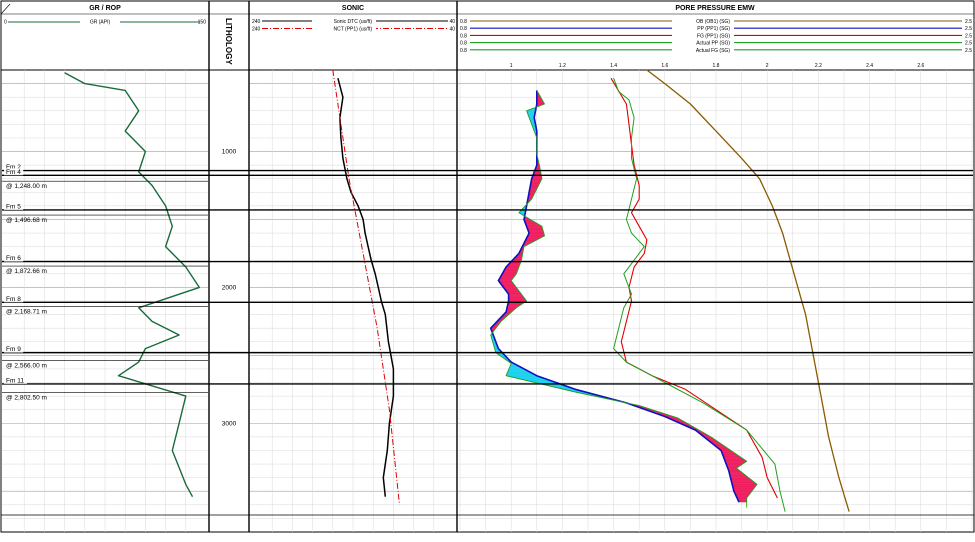 This screenshot has height=542, width=975. Describe the element at coordinates (256, 22) in the screenshot. I see `sonic-legend-left-0: 240` at that location.